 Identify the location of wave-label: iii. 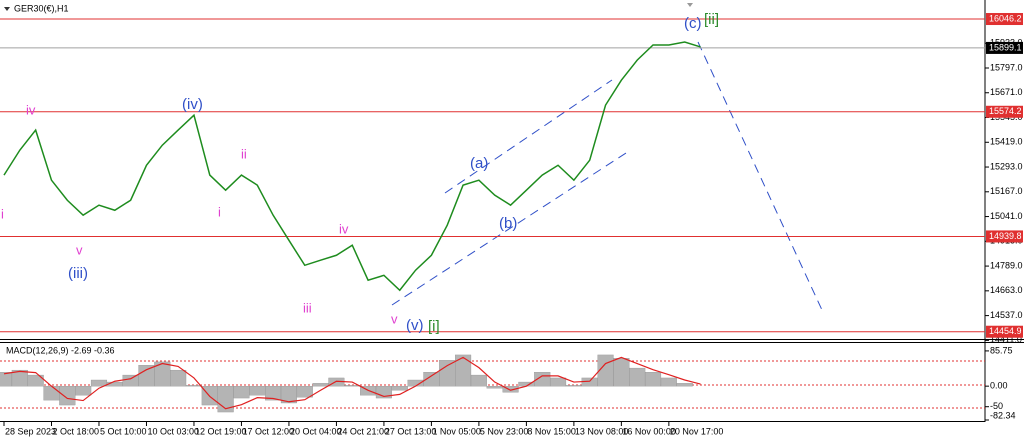
(307, 307).